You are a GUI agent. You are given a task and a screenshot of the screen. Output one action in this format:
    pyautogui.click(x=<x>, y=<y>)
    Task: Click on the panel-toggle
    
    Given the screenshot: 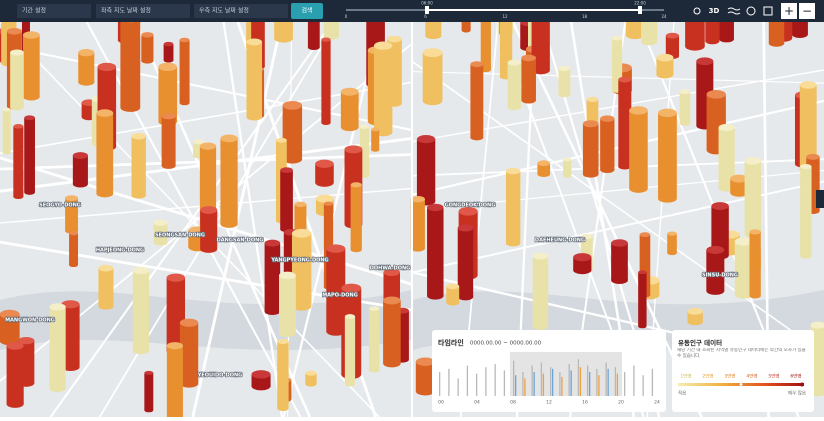 What is the action you would take?
    pyautogui.click(x=820, y=199)
    